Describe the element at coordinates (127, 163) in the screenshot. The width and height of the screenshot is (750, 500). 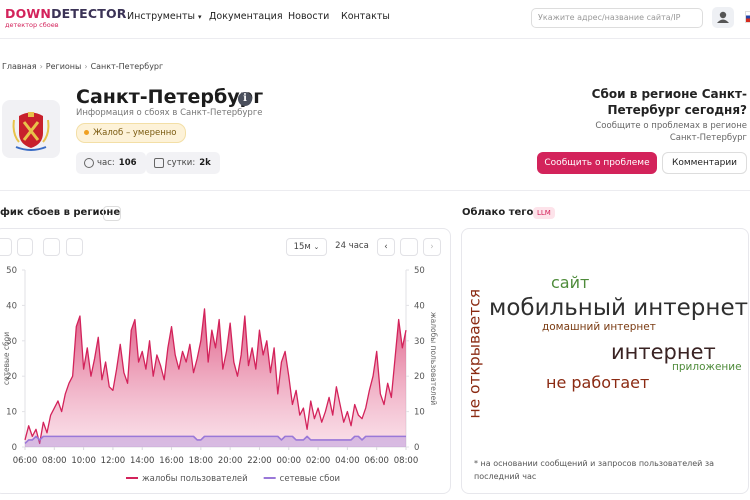
I see `stat-value: 106` at that location.